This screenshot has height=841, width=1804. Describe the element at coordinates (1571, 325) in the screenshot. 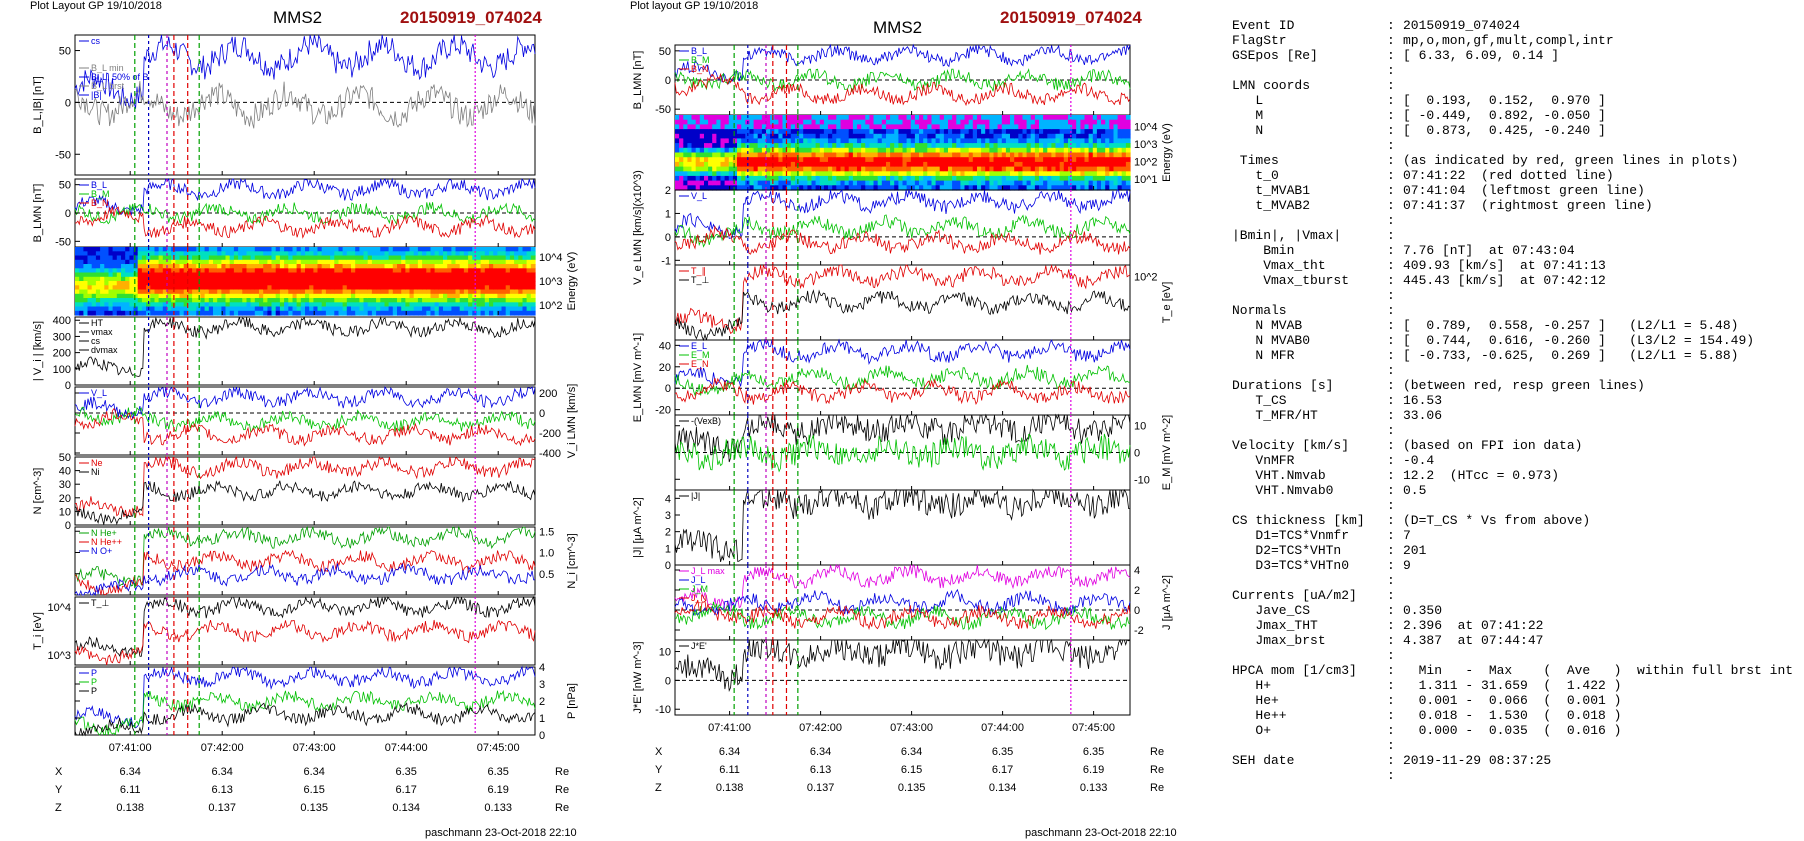

I see `summary-value: [ 0.789, 0.558, -0.257 ] (L2/L1 = 5.48)` at that location.